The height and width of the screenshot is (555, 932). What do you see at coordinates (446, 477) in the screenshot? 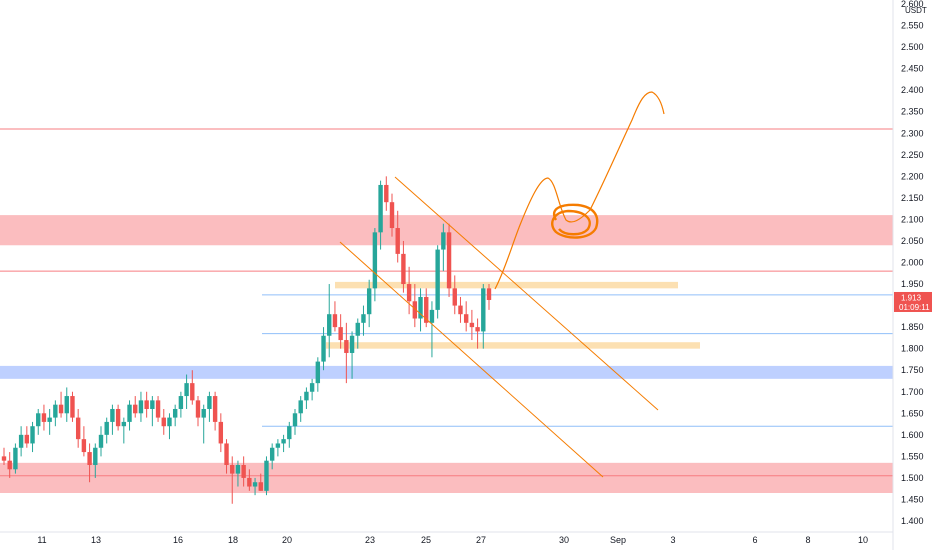
I see `zone-red` at bounding box center [446, 477].